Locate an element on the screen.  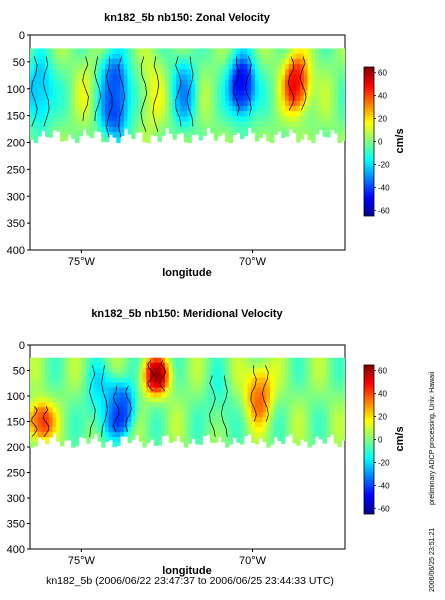
colorbar-tick-label: -40 is located at coordinates (384, 187).